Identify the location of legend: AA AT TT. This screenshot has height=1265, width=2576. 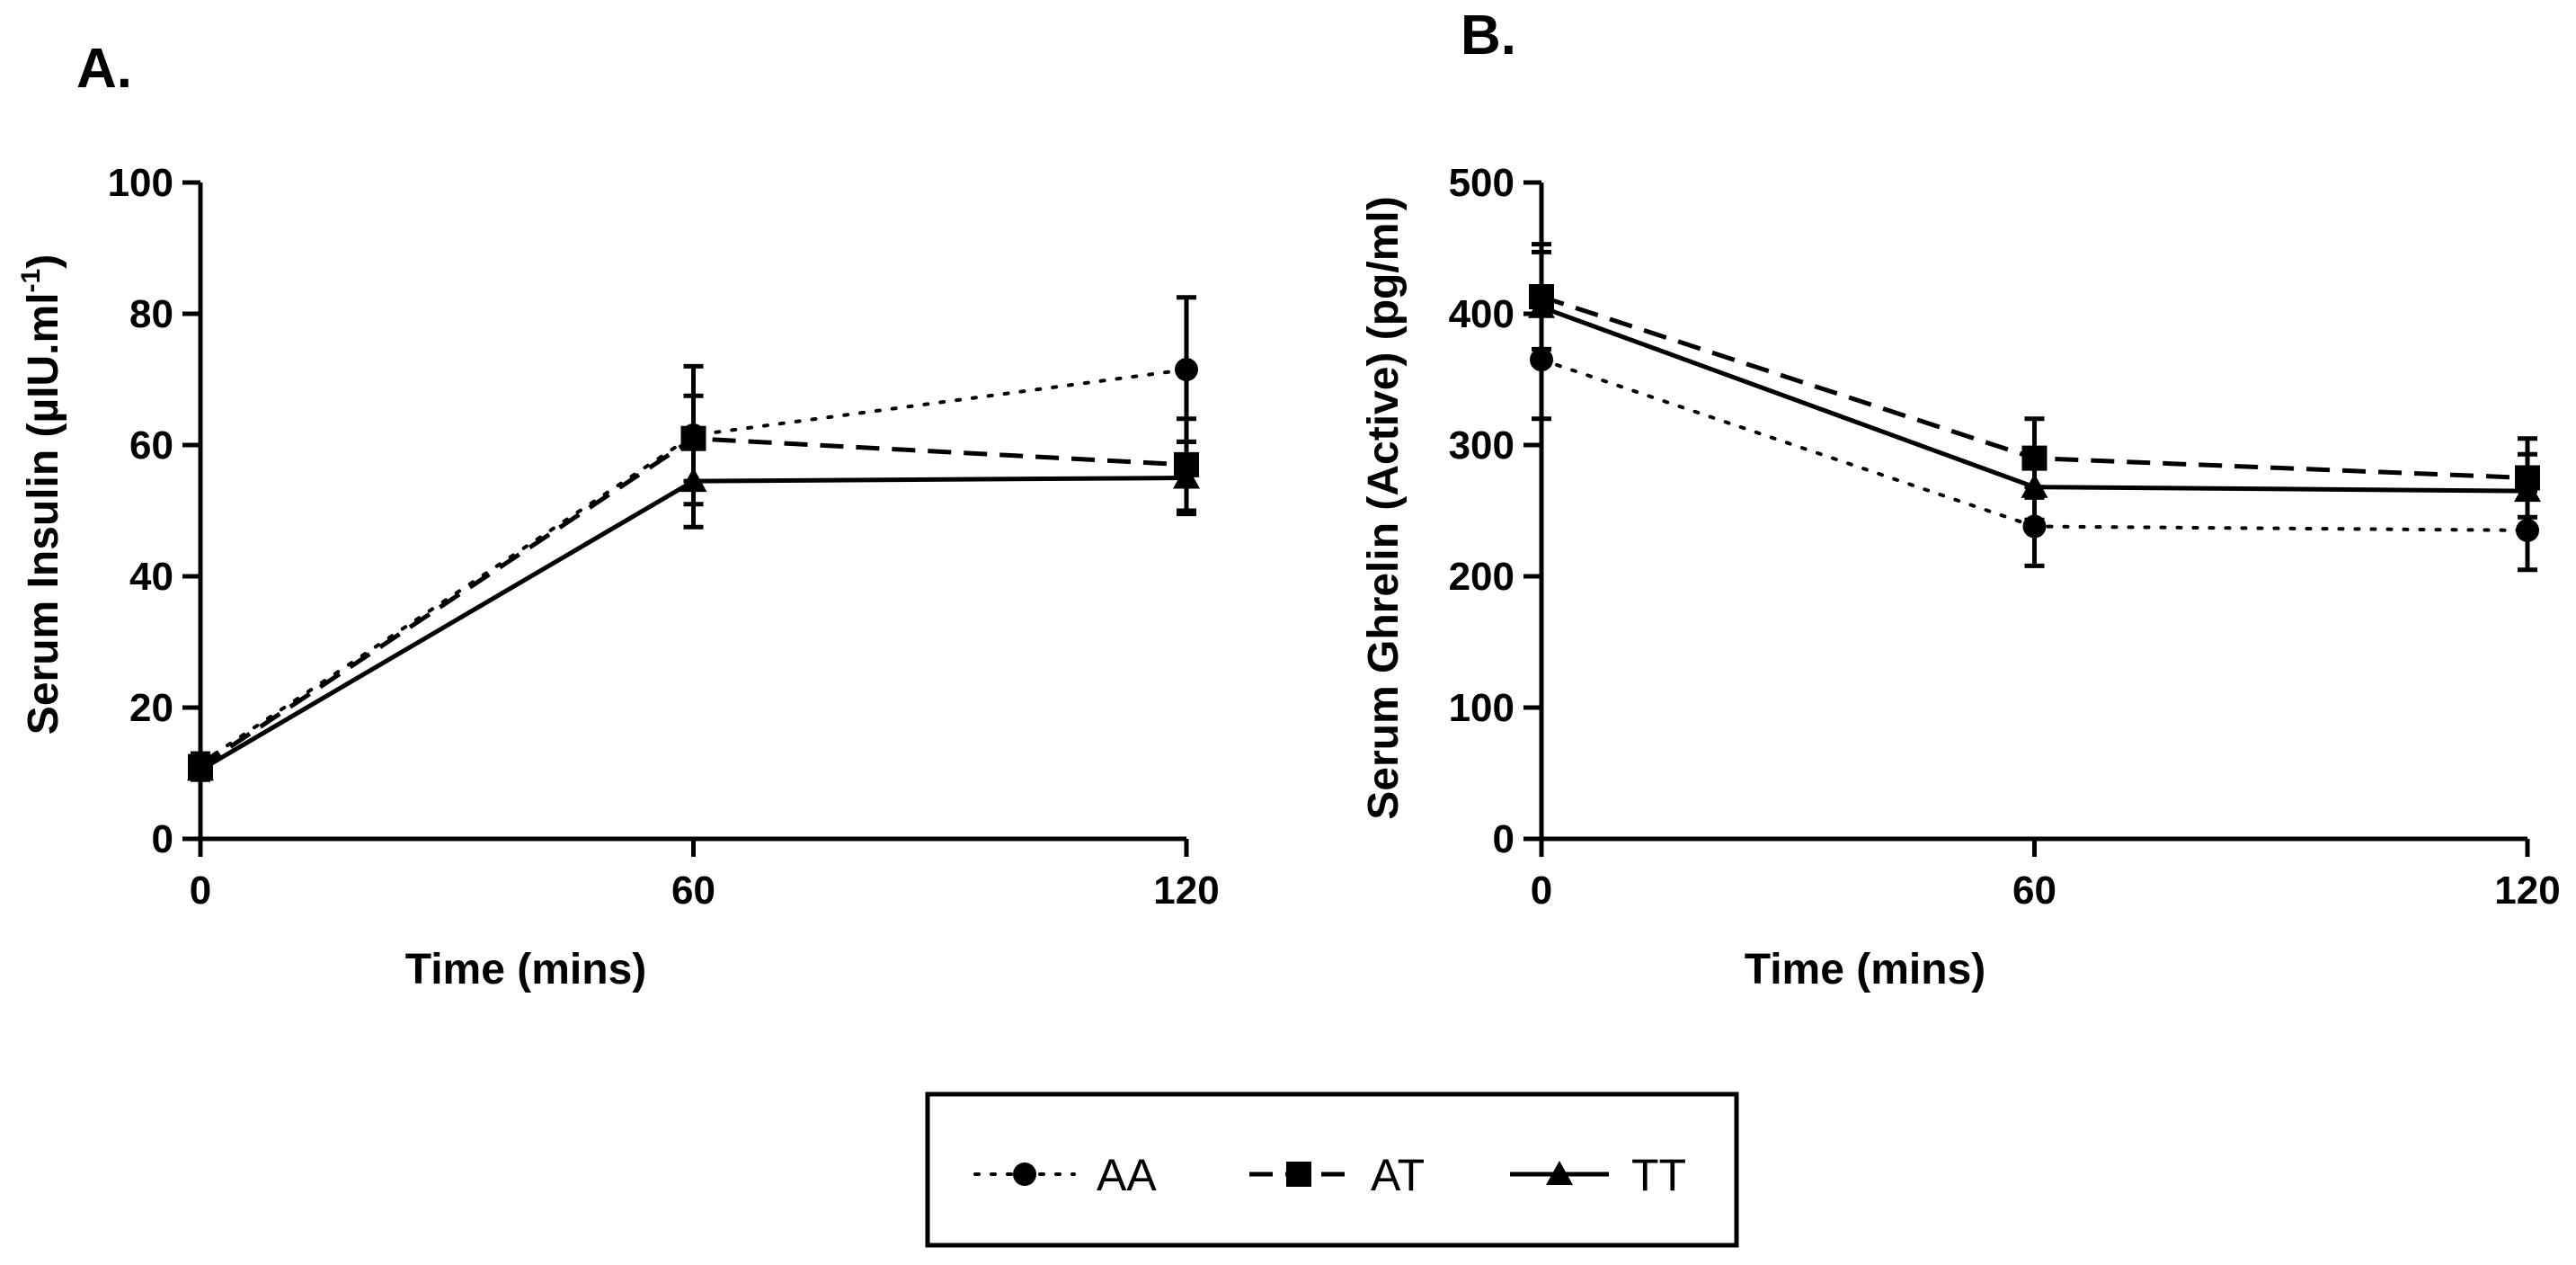
(1332, 1169).